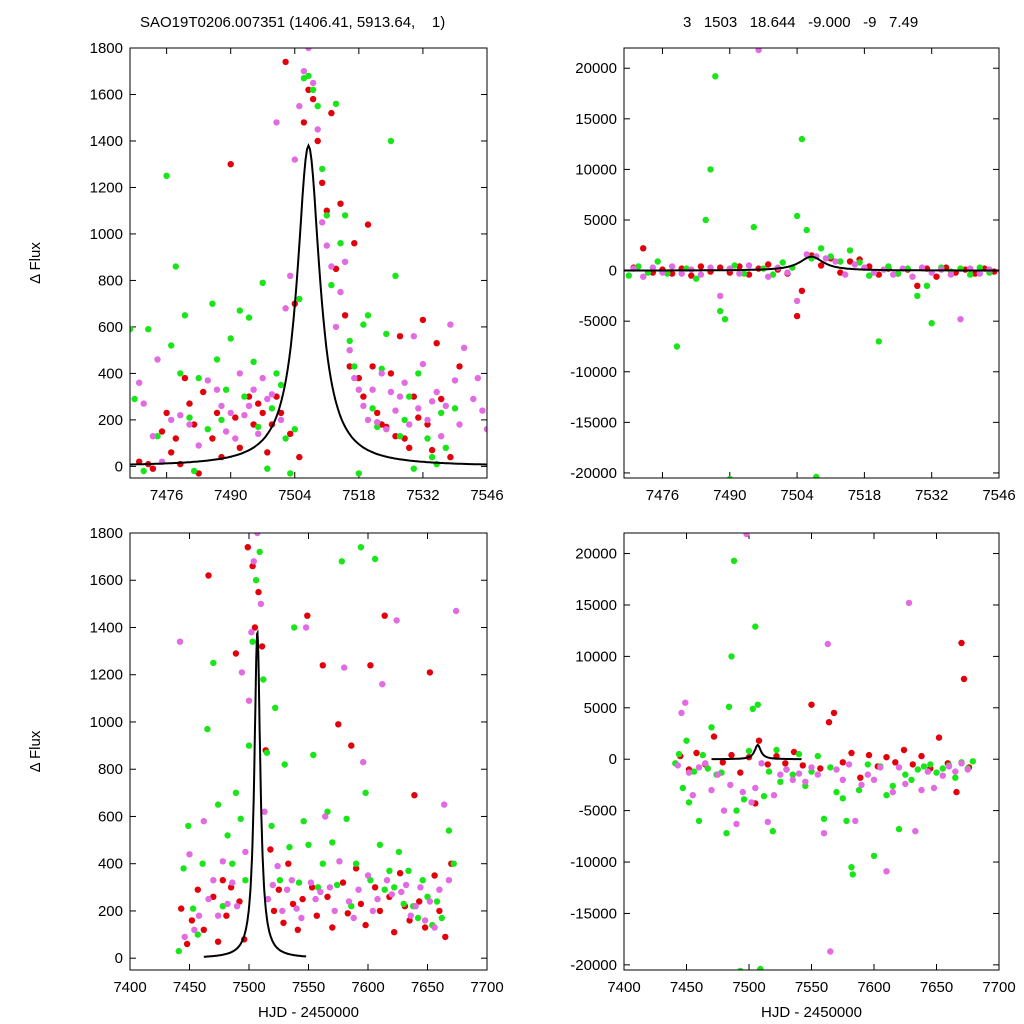 This screenshot has width=1024, height=1024. What do you see at coordinates (623, 987) in the screenshot?
I see `x-tick-label: 7400` at bounding box center [623, 987].